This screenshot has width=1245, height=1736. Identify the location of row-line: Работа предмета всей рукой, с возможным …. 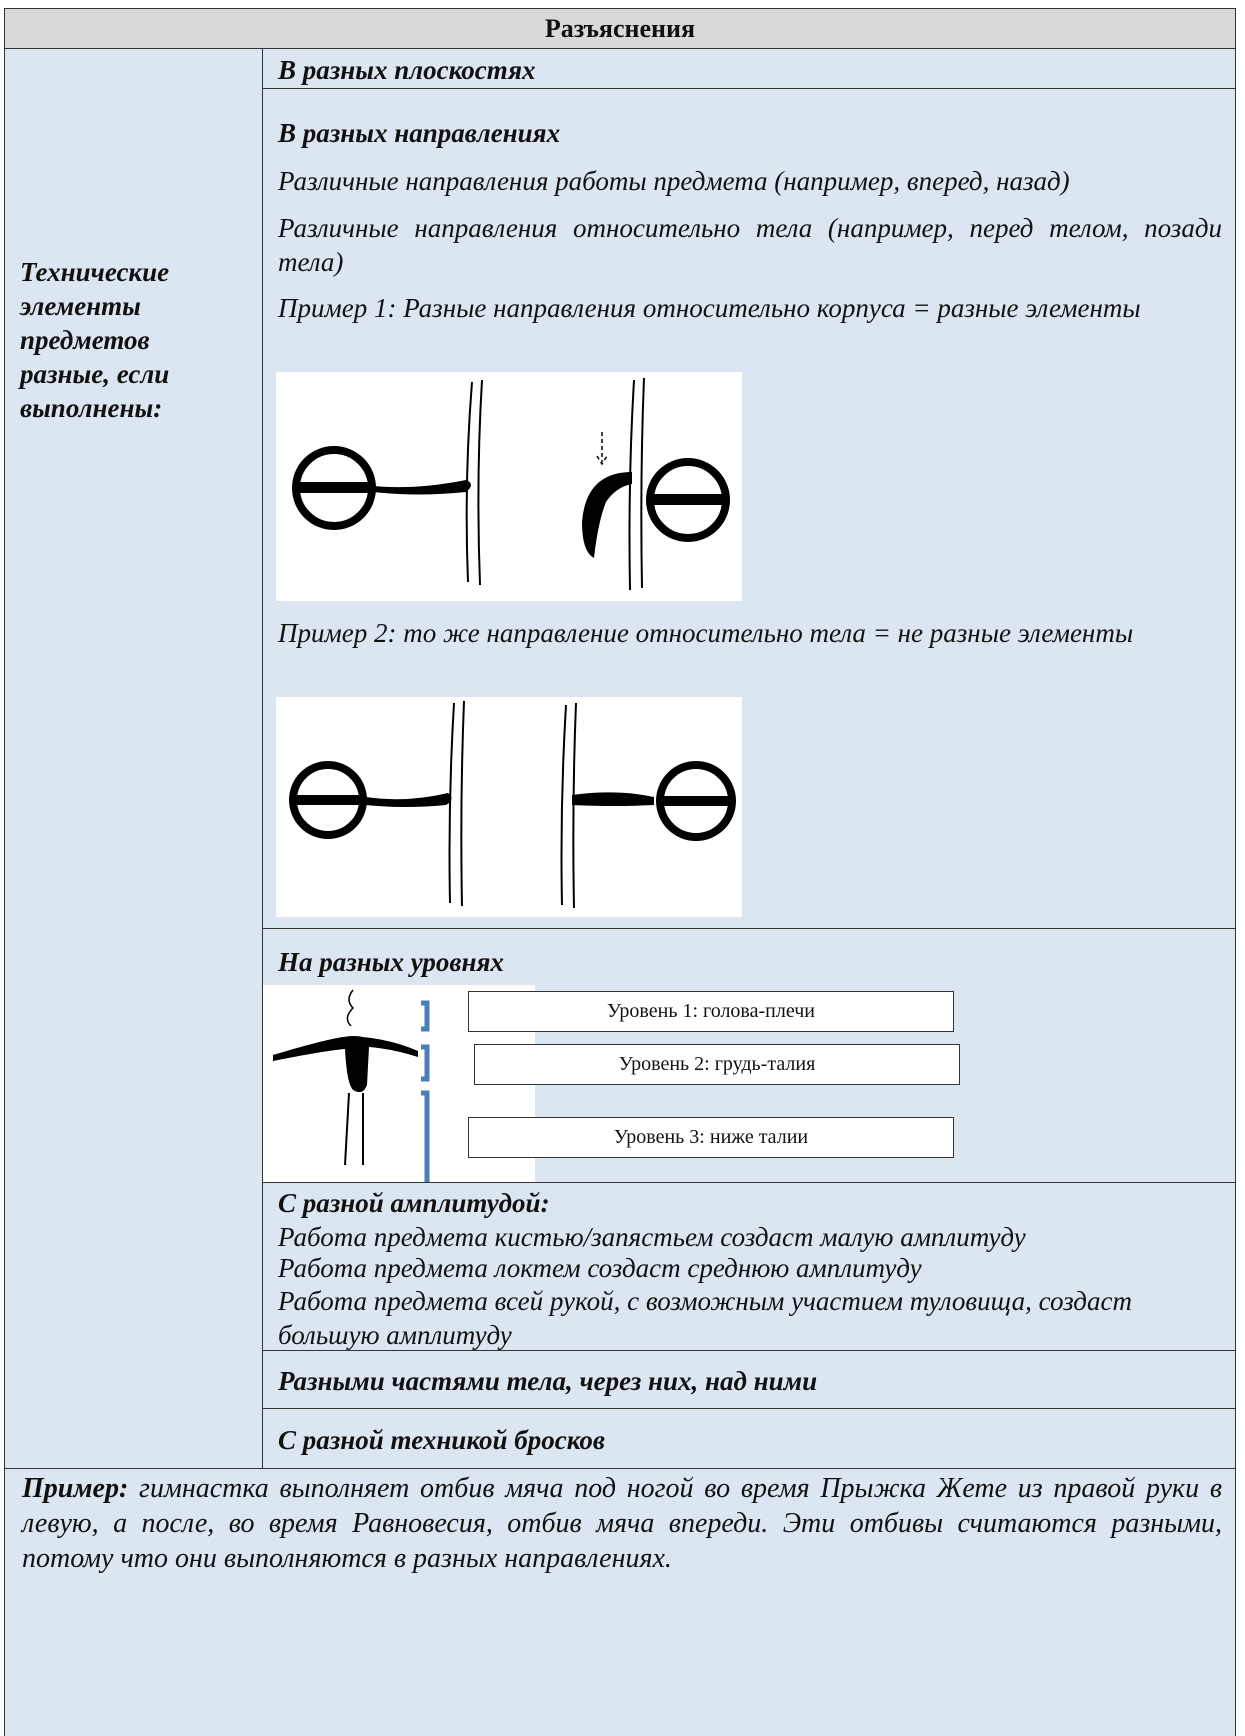
(705, 1318).